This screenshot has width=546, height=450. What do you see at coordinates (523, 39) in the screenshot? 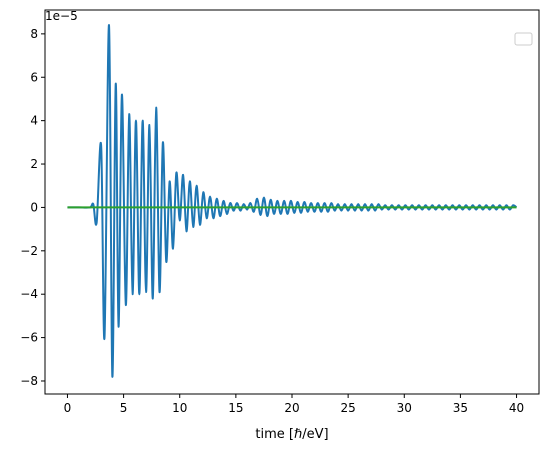
I see `legend-box` at bounding box center [523, 39].